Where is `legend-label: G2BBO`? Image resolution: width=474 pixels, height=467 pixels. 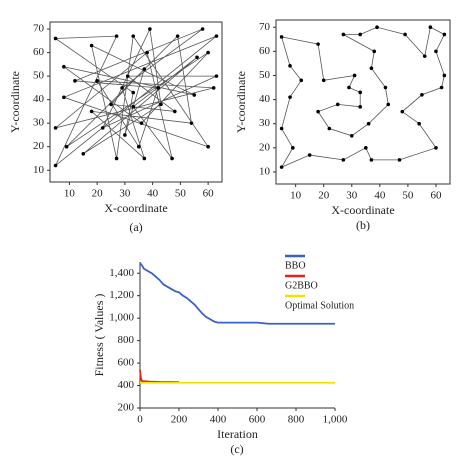
legend-label: G2BBO is located at coordinates (301, 285).